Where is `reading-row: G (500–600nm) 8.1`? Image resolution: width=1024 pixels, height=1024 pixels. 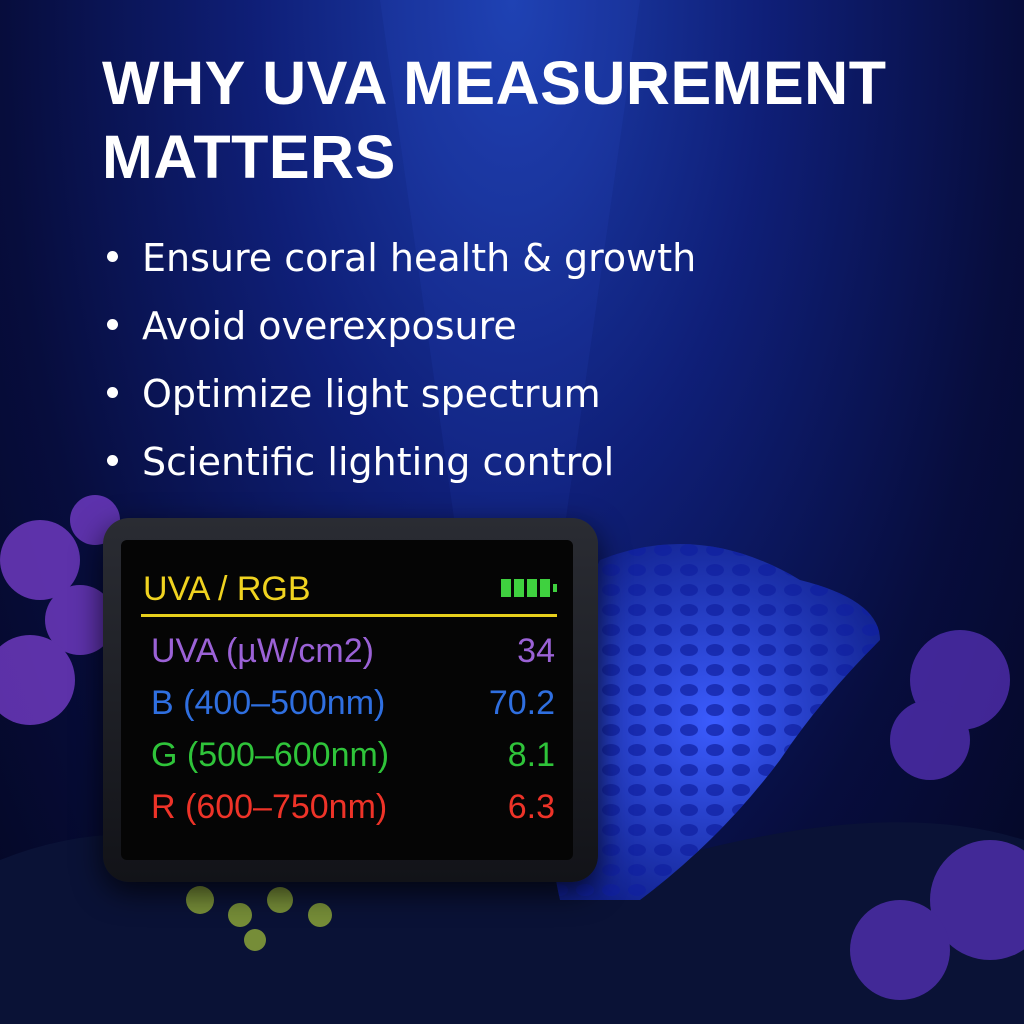
reading-row: G (500–600nm) 8.1 is located at coordinates (353, 761).